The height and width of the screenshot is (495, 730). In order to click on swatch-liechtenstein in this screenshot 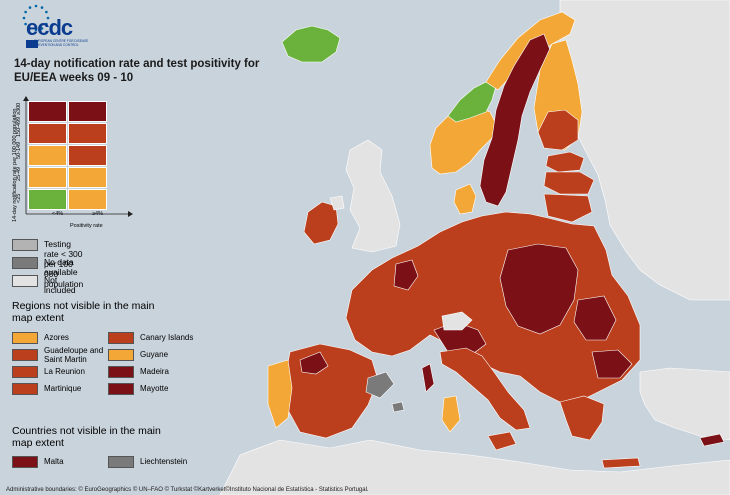, I will do `click(121, 462)`.